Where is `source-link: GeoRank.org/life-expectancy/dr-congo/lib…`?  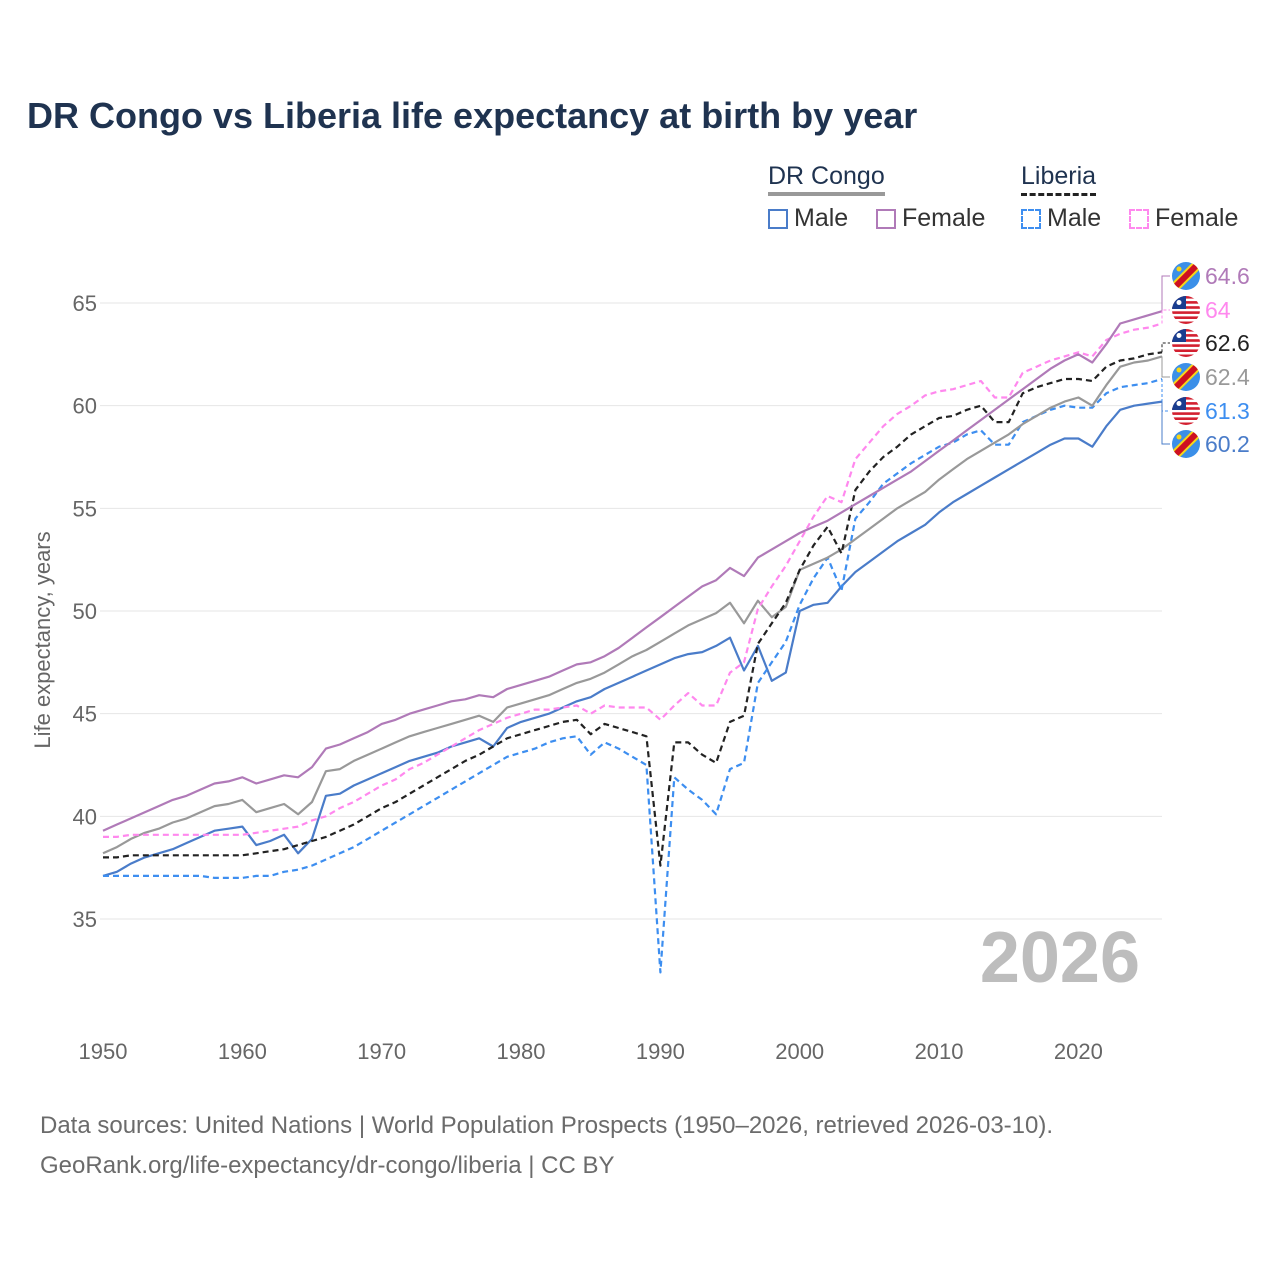 source-link: GeoRank.org/life-expectancy/dr-congo/lib… is located at coordinates (327, 1165).